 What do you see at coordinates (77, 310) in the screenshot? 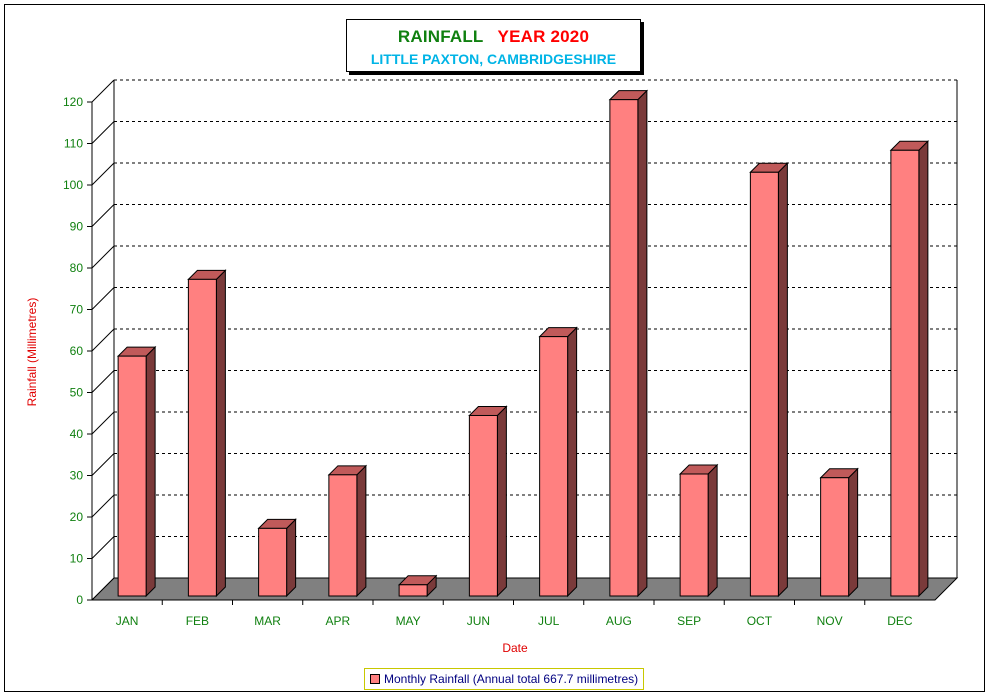
I see `y-tick-label: 70` at bounding box center [77, 310].